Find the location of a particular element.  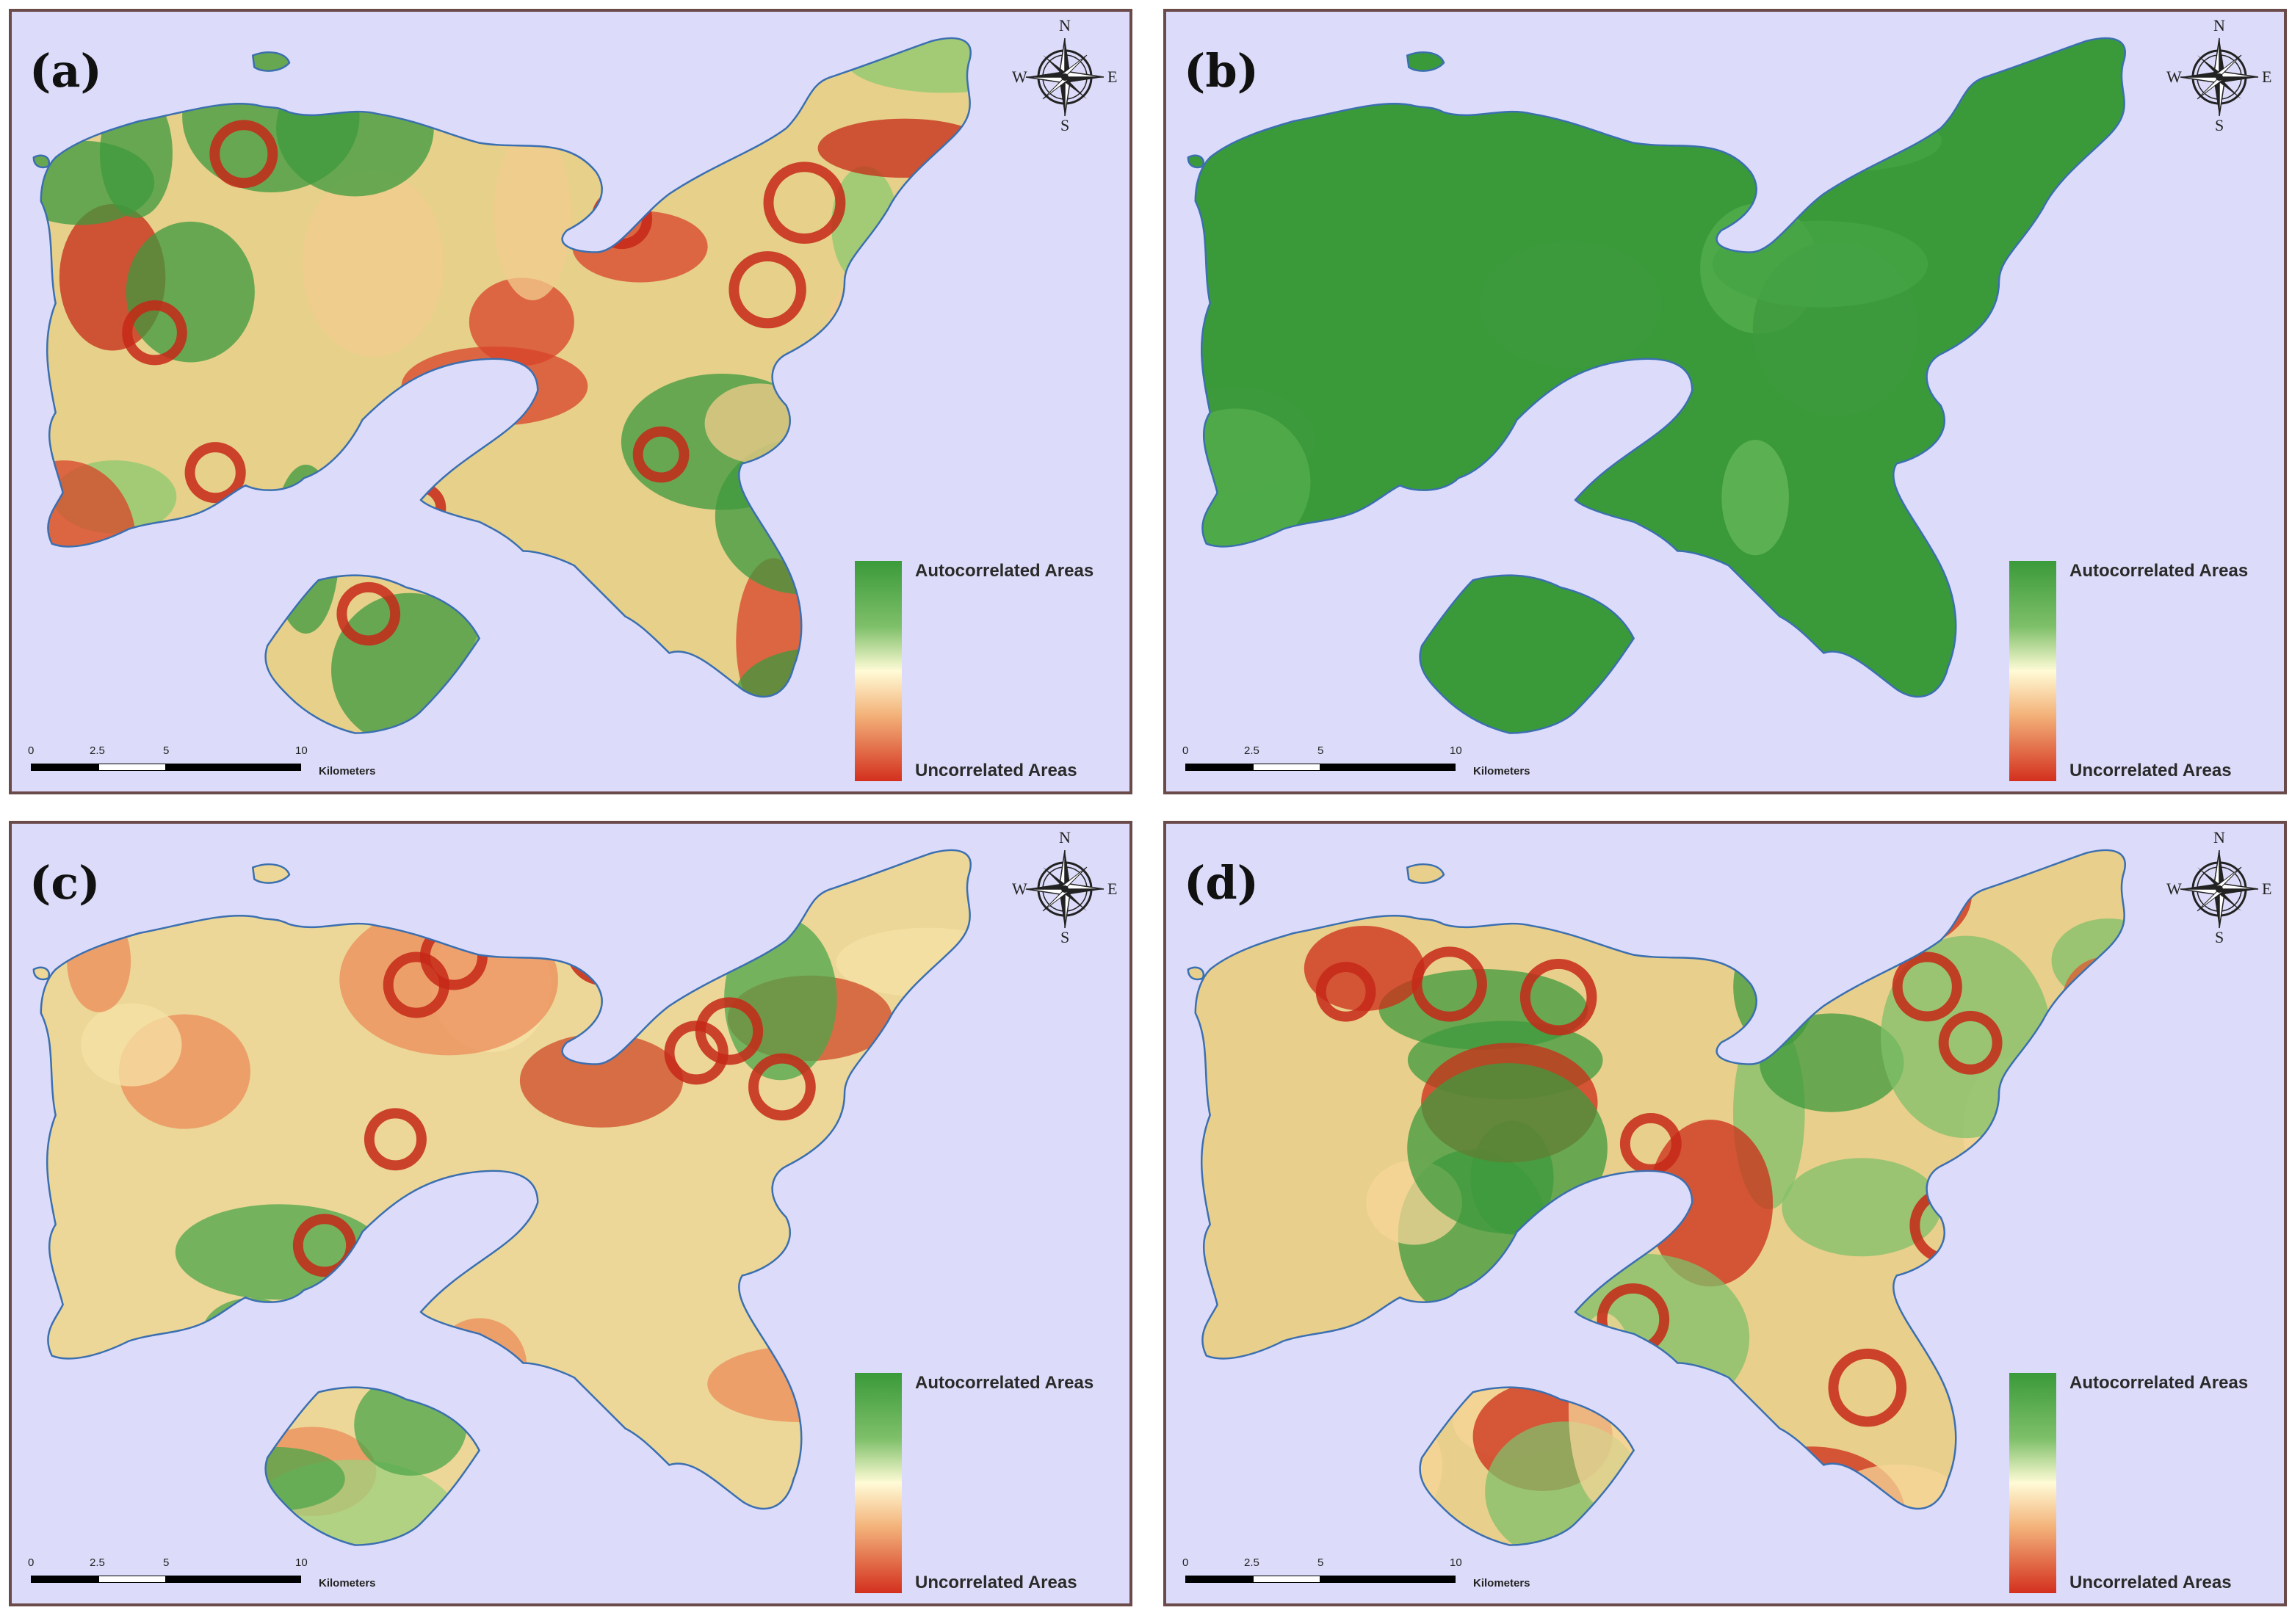

panel-label: (d) is located at coordinates (1221, 883).